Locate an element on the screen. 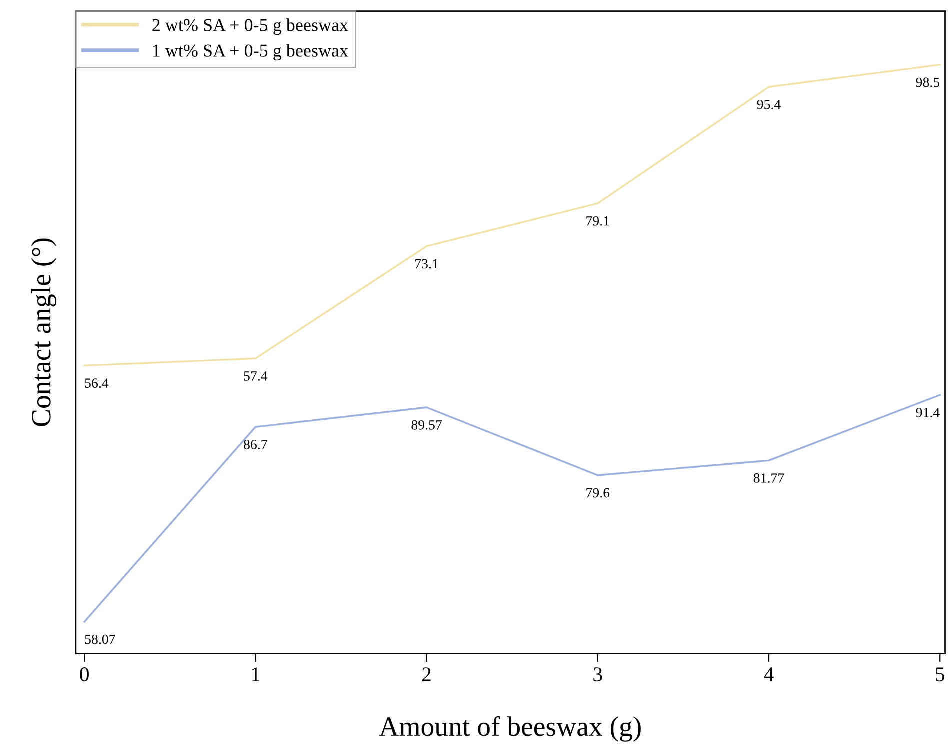  data-label: 98.5 is located at coordinates (928, 83).